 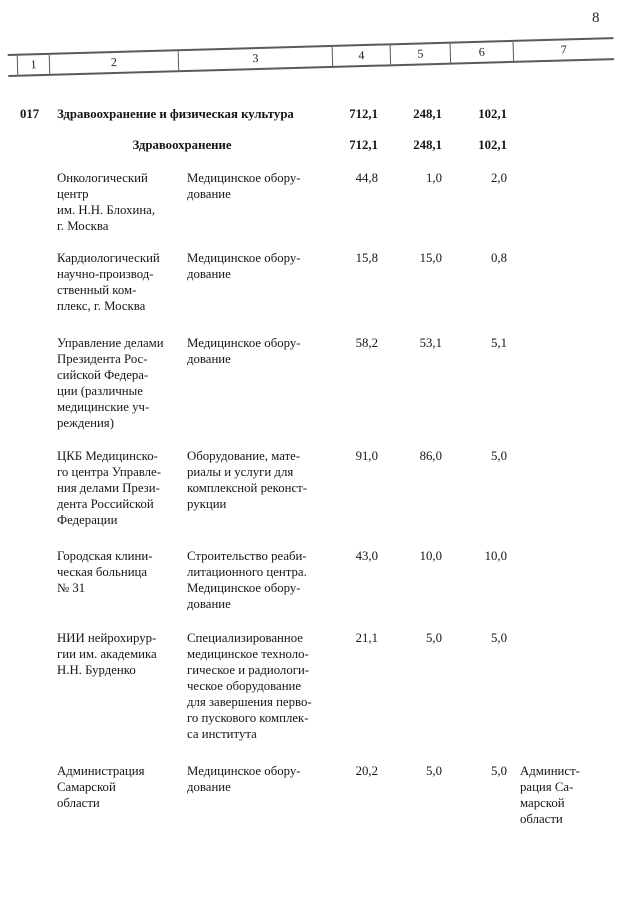 What do you see at coordinates (101, 787) in the screenshot?
I see `org-name-cell: Администрация Самарской области` at bounding box center [101, 787].